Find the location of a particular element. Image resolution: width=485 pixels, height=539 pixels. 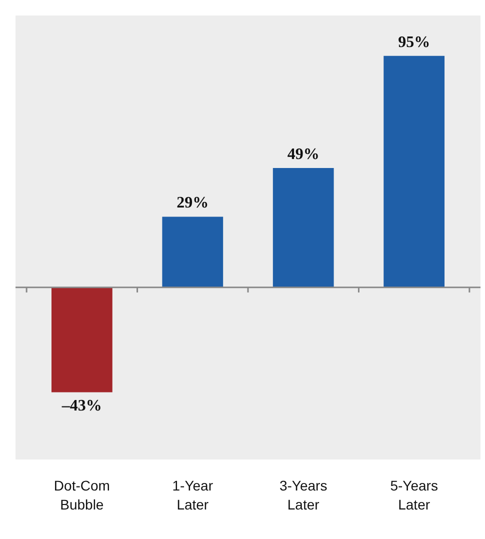

x-tick-label: Dot-Com Bubble is located at coordinates (82, 495).